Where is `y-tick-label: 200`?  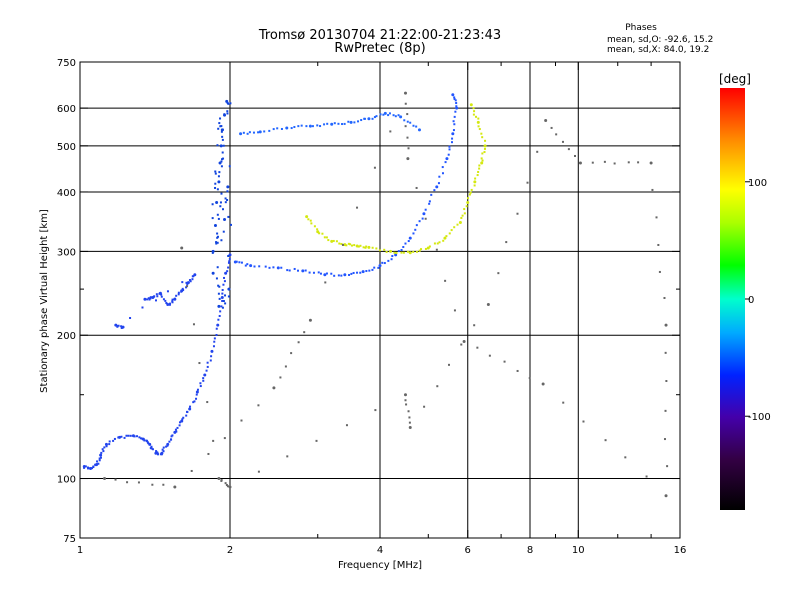
y-tick-label: 200 is located at coordinates (66, 336).